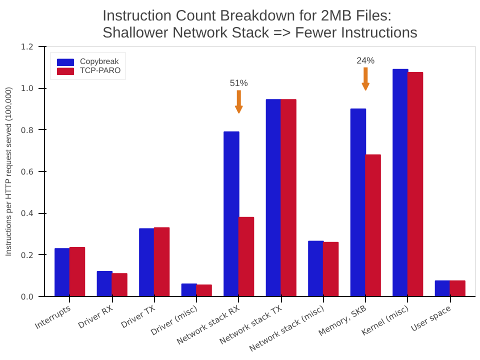 This screenshot has height=360, width=480. I want to click on annotation: 51%, so click(239, 83).